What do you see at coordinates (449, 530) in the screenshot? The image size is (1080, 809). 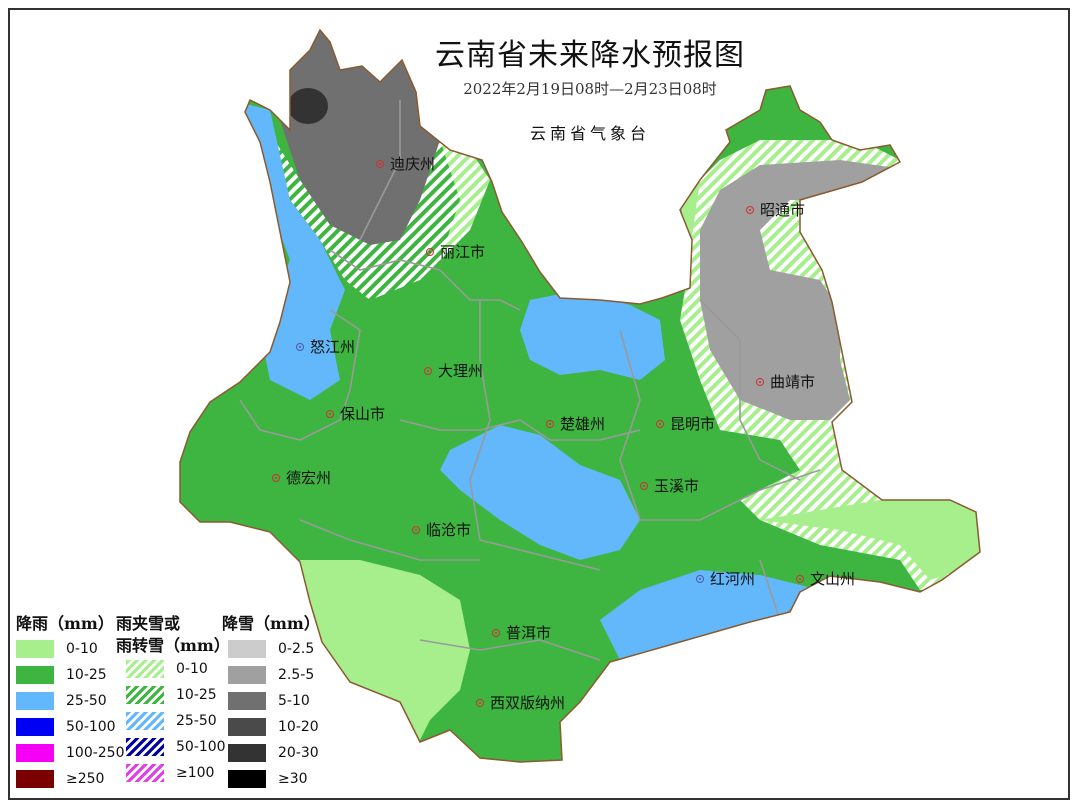 I see `city-name: 临沧市` at bounding box center [449, 530].